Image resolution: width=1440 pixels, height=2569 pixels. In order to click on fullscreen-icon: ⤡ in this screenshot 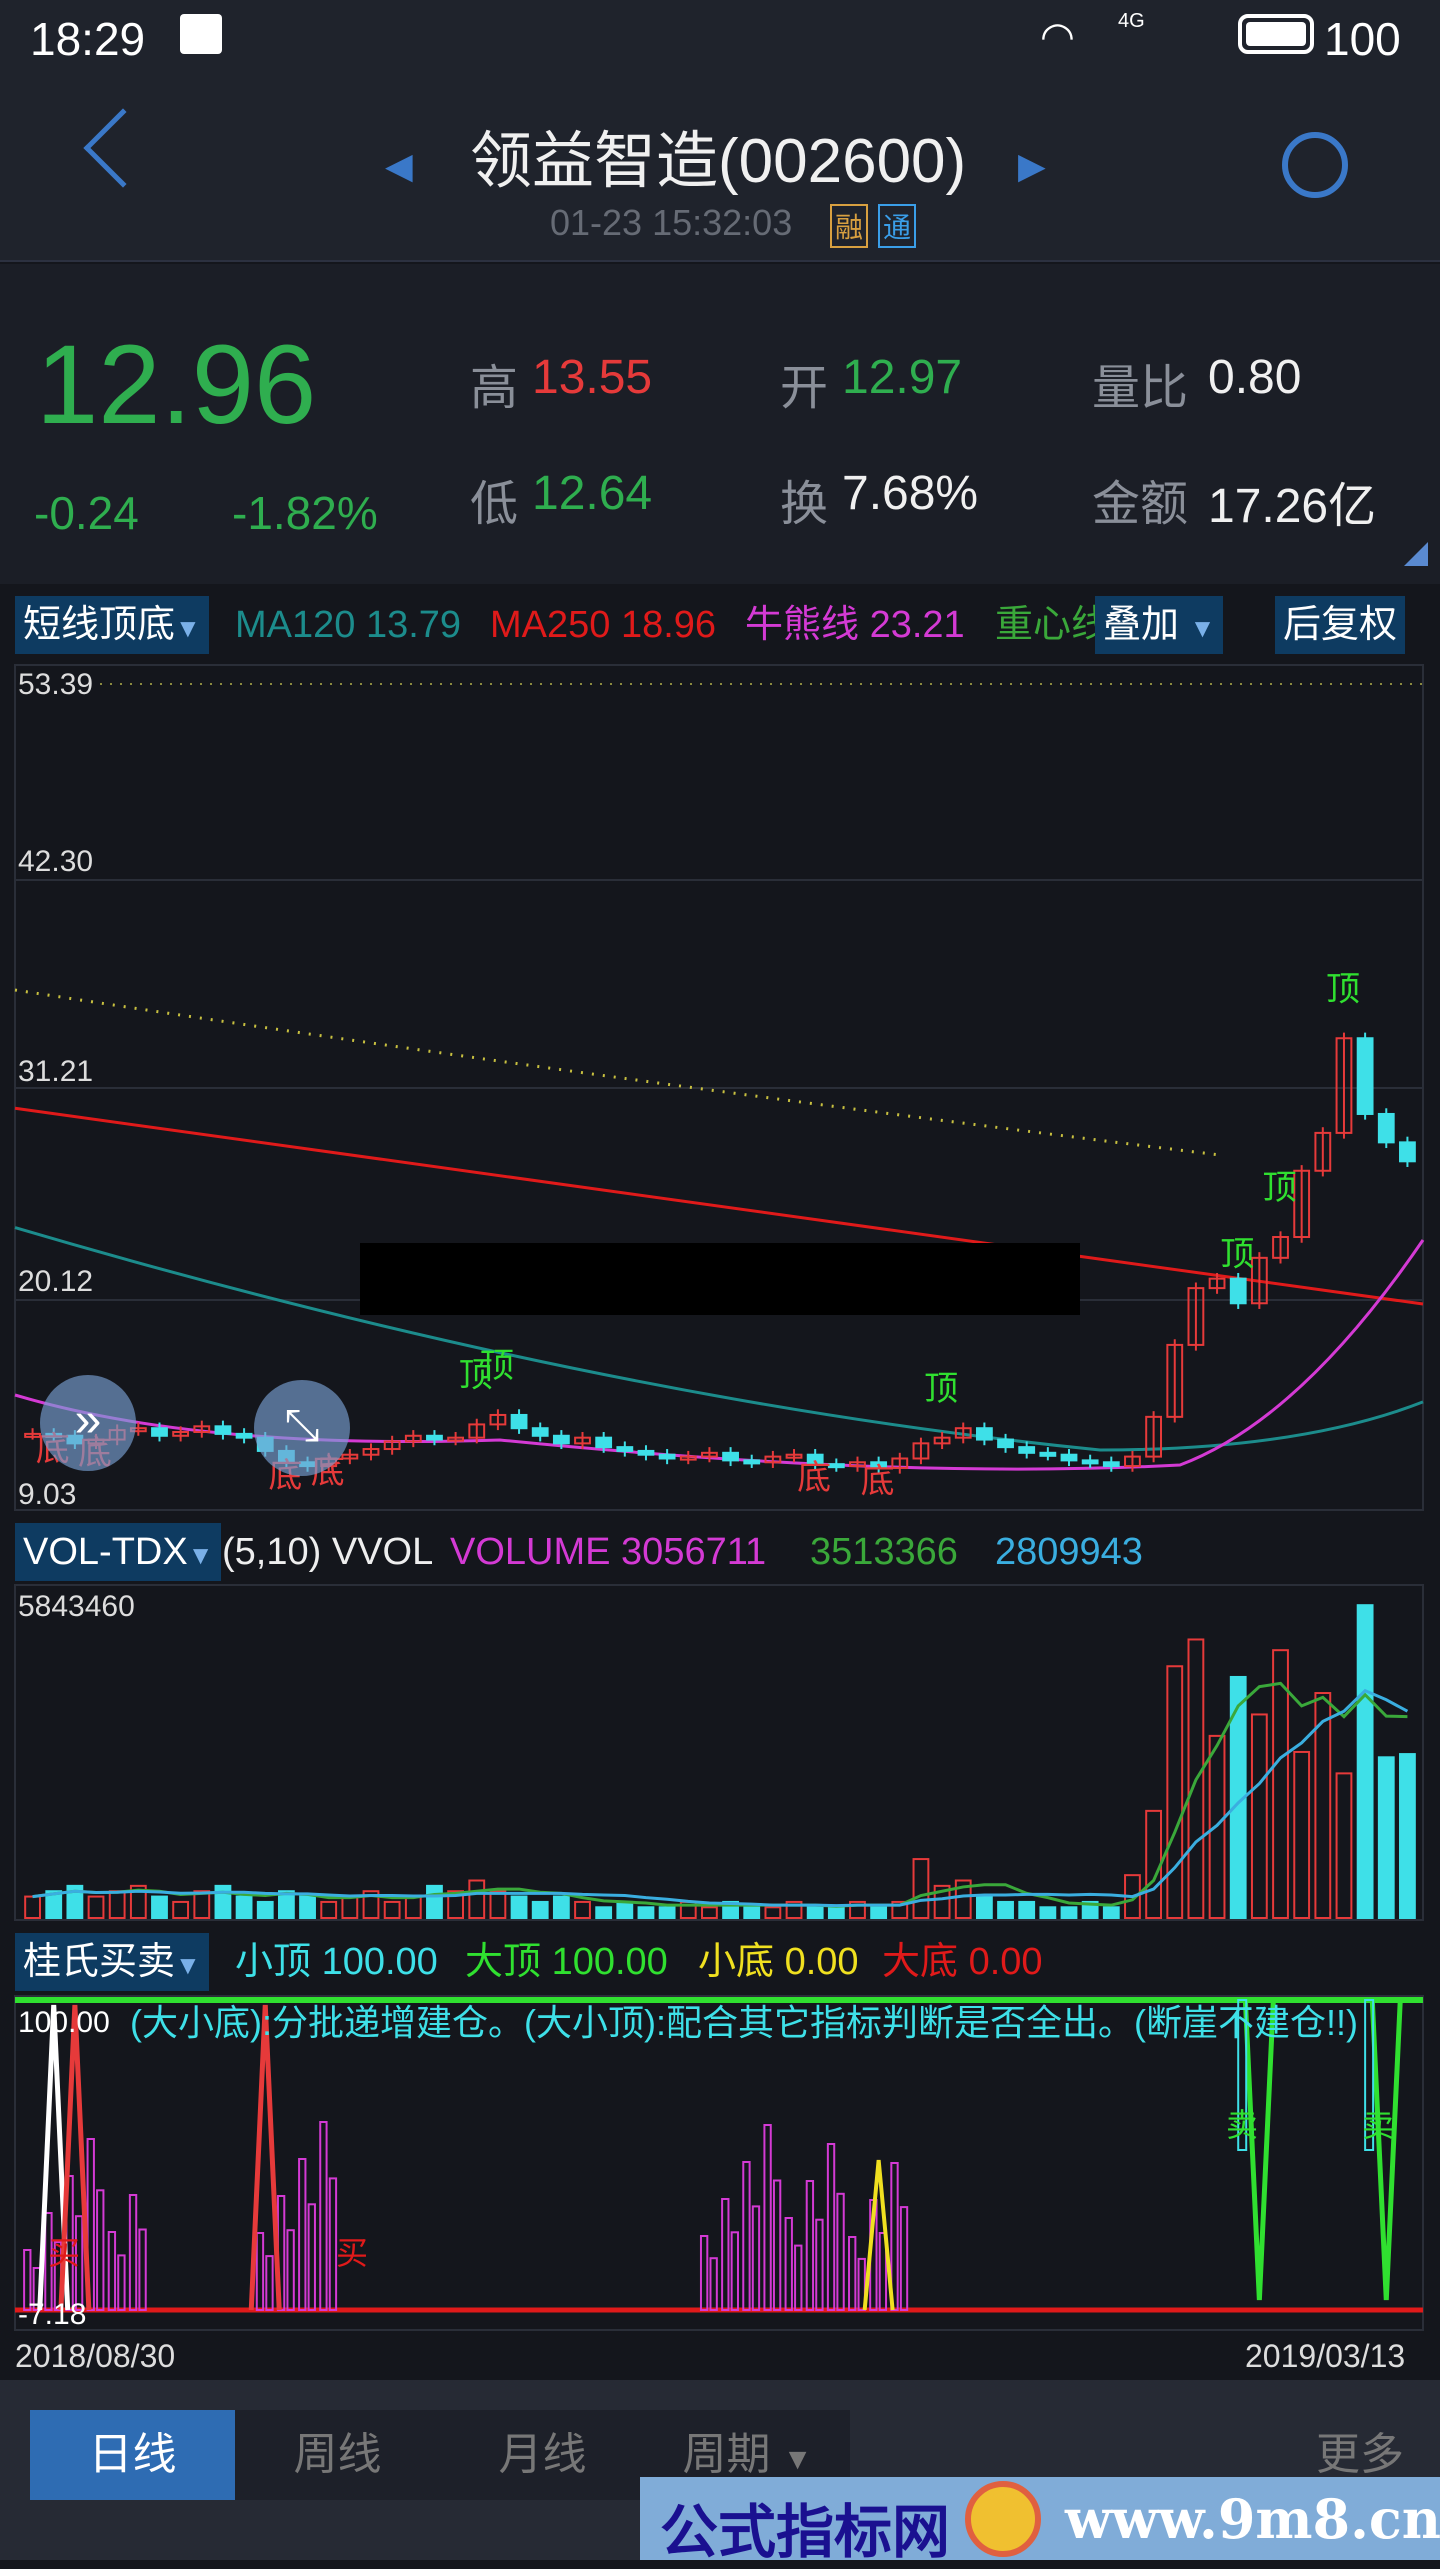, I will do `click(302, 1428)`.